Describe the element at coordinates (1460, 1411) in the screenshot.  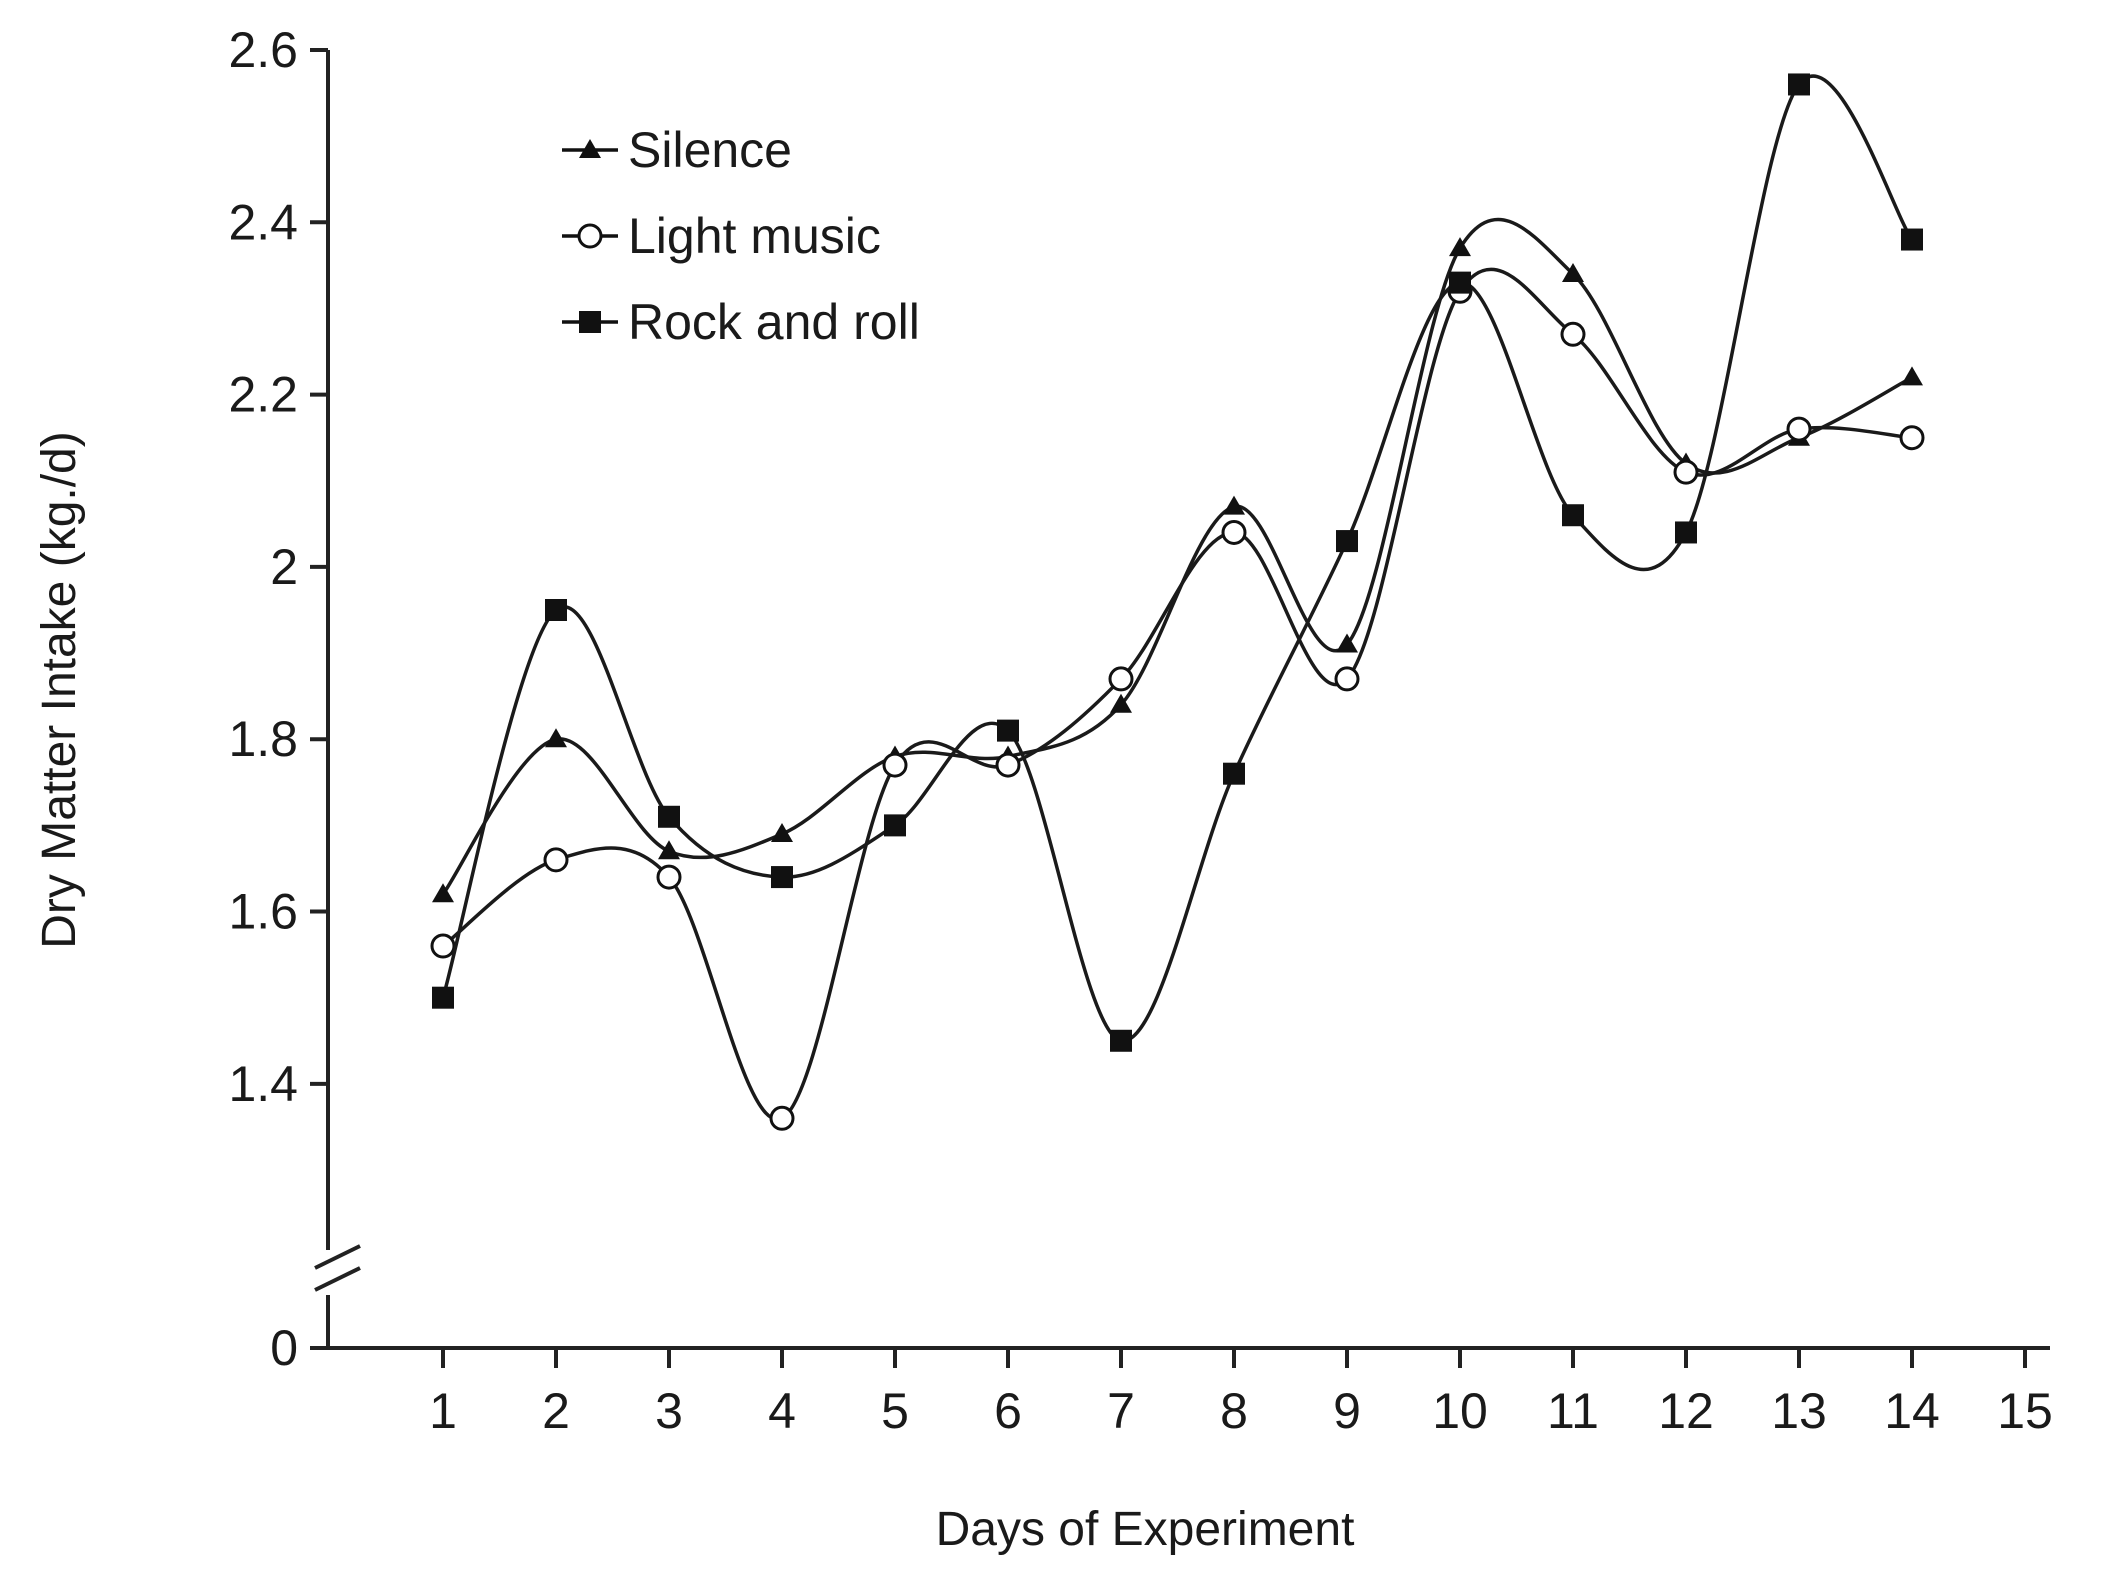
I see `x-tick-label: 10` at that location.